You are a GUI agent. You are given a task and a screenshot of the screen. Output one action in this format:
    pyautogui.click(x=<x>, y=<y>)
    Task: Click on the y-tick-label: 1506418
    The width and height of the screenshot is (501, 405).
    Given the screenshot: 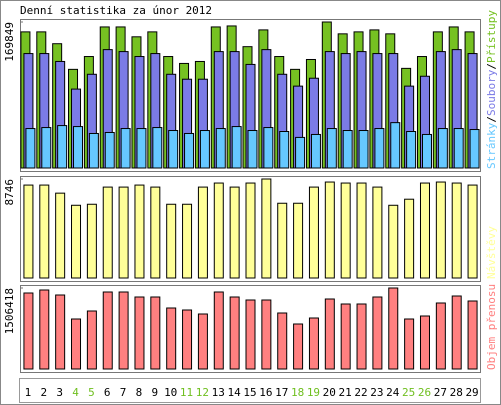 What is the action you would take?
    pyautogui.click(x=9, y=311)
    